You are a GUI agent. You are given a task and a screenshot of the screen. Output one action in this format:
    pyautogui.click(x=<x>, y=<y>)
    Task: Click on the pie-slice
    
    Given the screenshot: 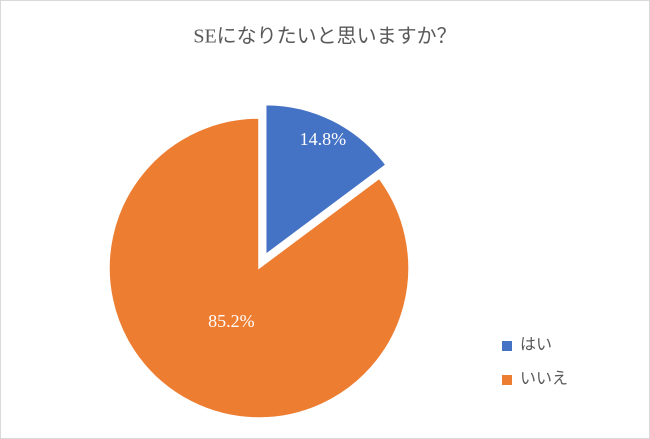 What is the action you would take?
    pyautogui.click(x=326, y=180)
    